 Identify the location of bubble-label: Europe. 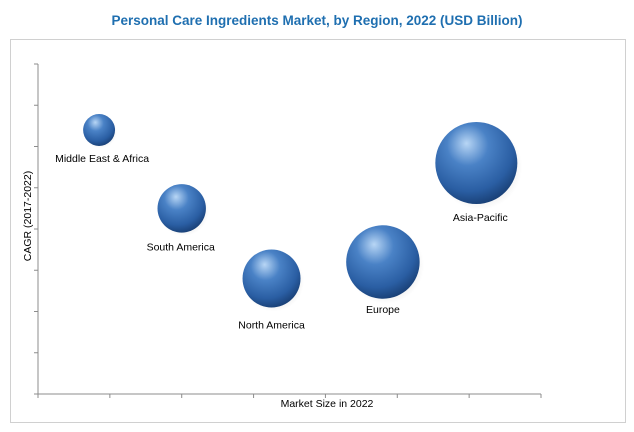
(383, 310).